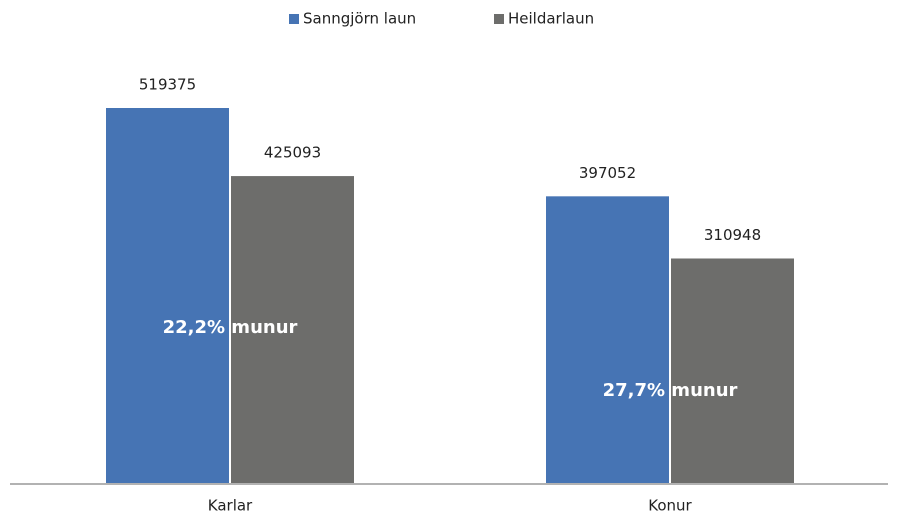 This screenshot has width=898, height=520. What do you see at coordinates (670, 506) in the screenshot?
I see `x-tick-label: Konur` at bounding box center [670, 506].